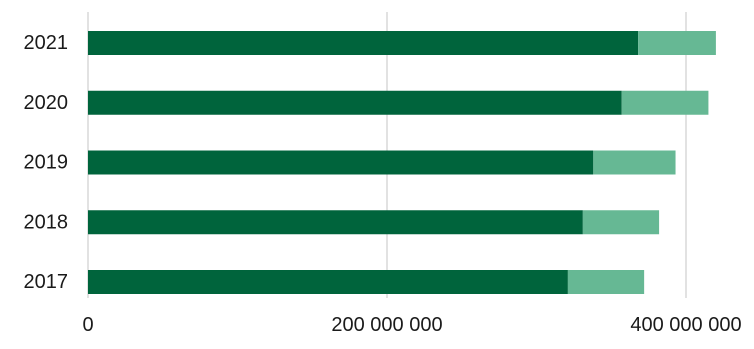  What do you see at coordinates (46, 103) in the screenshot?
I see `y-tick-label-2020: 2020` at bounding box center [46, 103].